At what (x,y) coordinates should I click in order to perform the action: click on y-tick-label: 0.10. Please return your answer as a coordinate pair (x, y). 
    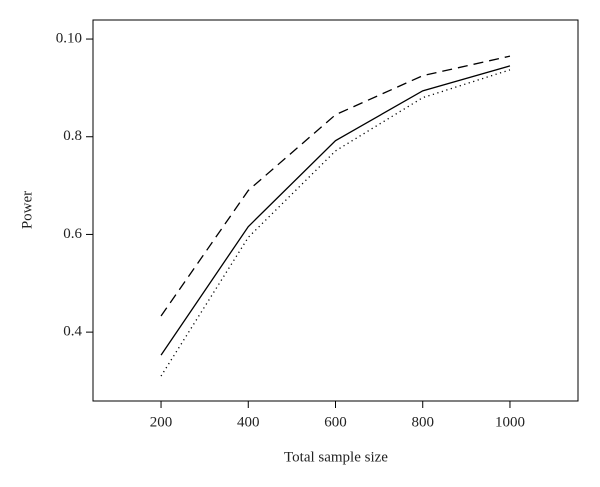
    Looking at the image, I should click on (69, 38).